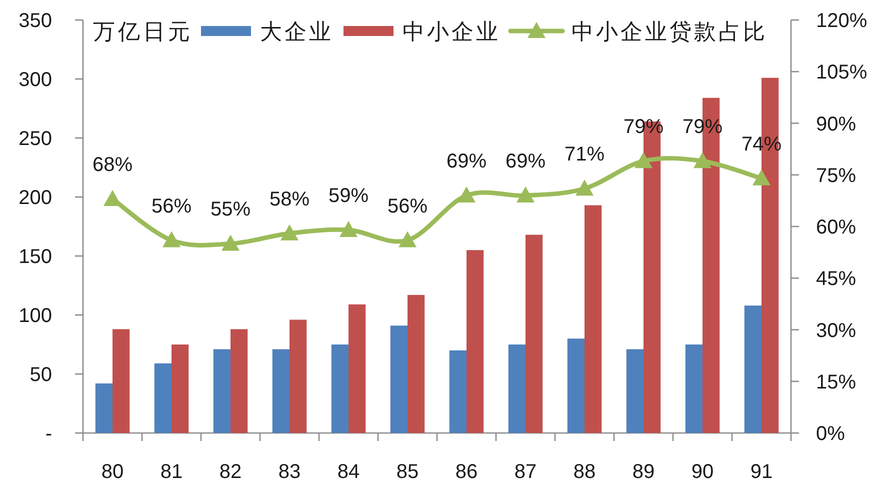 This screenshot has width=882, height=488. Describe the element at coordinates (643, 472) in the screenshot. I see `x-tick-label: 89` at that location.